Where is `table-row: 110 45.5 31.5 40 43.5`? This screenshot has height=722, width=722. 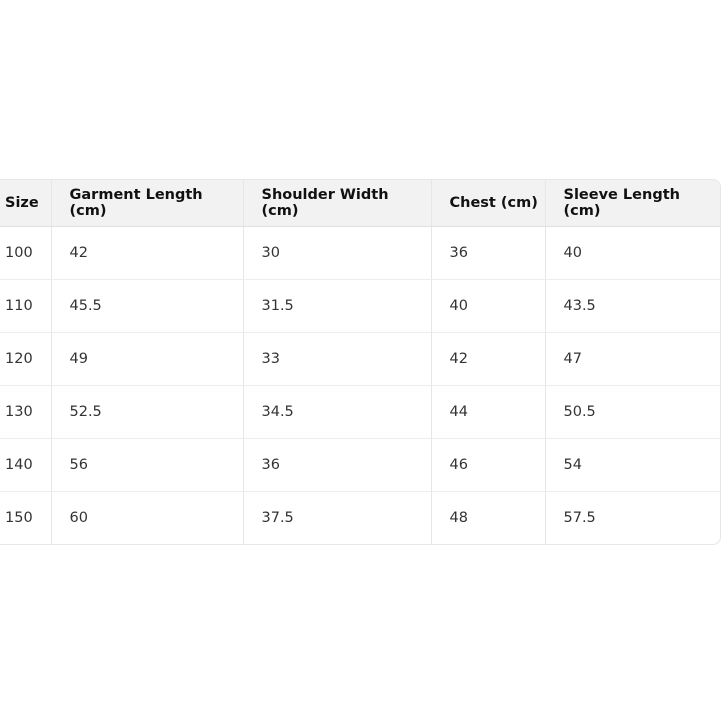 table-row: 110 45.5 31.5 40 43.5 is located at coordinates (360, 306).